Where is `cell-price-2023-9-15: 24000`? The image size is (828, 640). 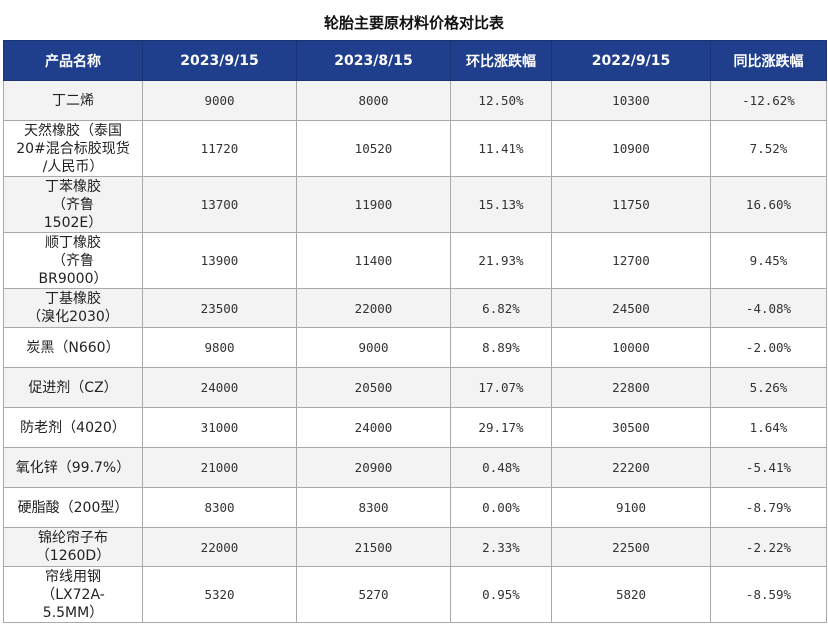 cell-price-2023-9-15: 24000 is located at coordinates (219, 387).